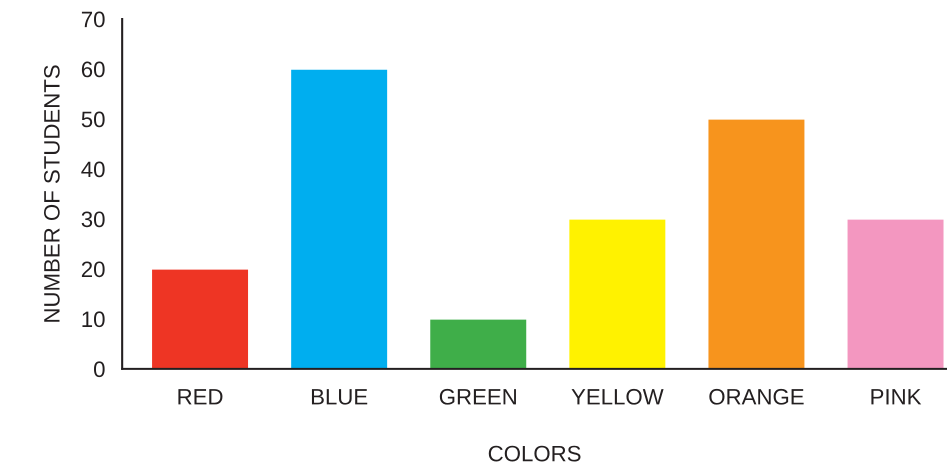 The width and height of the screenshot is (947, 464). What do you see at coordinates (93, 169) in the screenshot?
I see `y-tick-label: 40` at bounding box center [93, 169].